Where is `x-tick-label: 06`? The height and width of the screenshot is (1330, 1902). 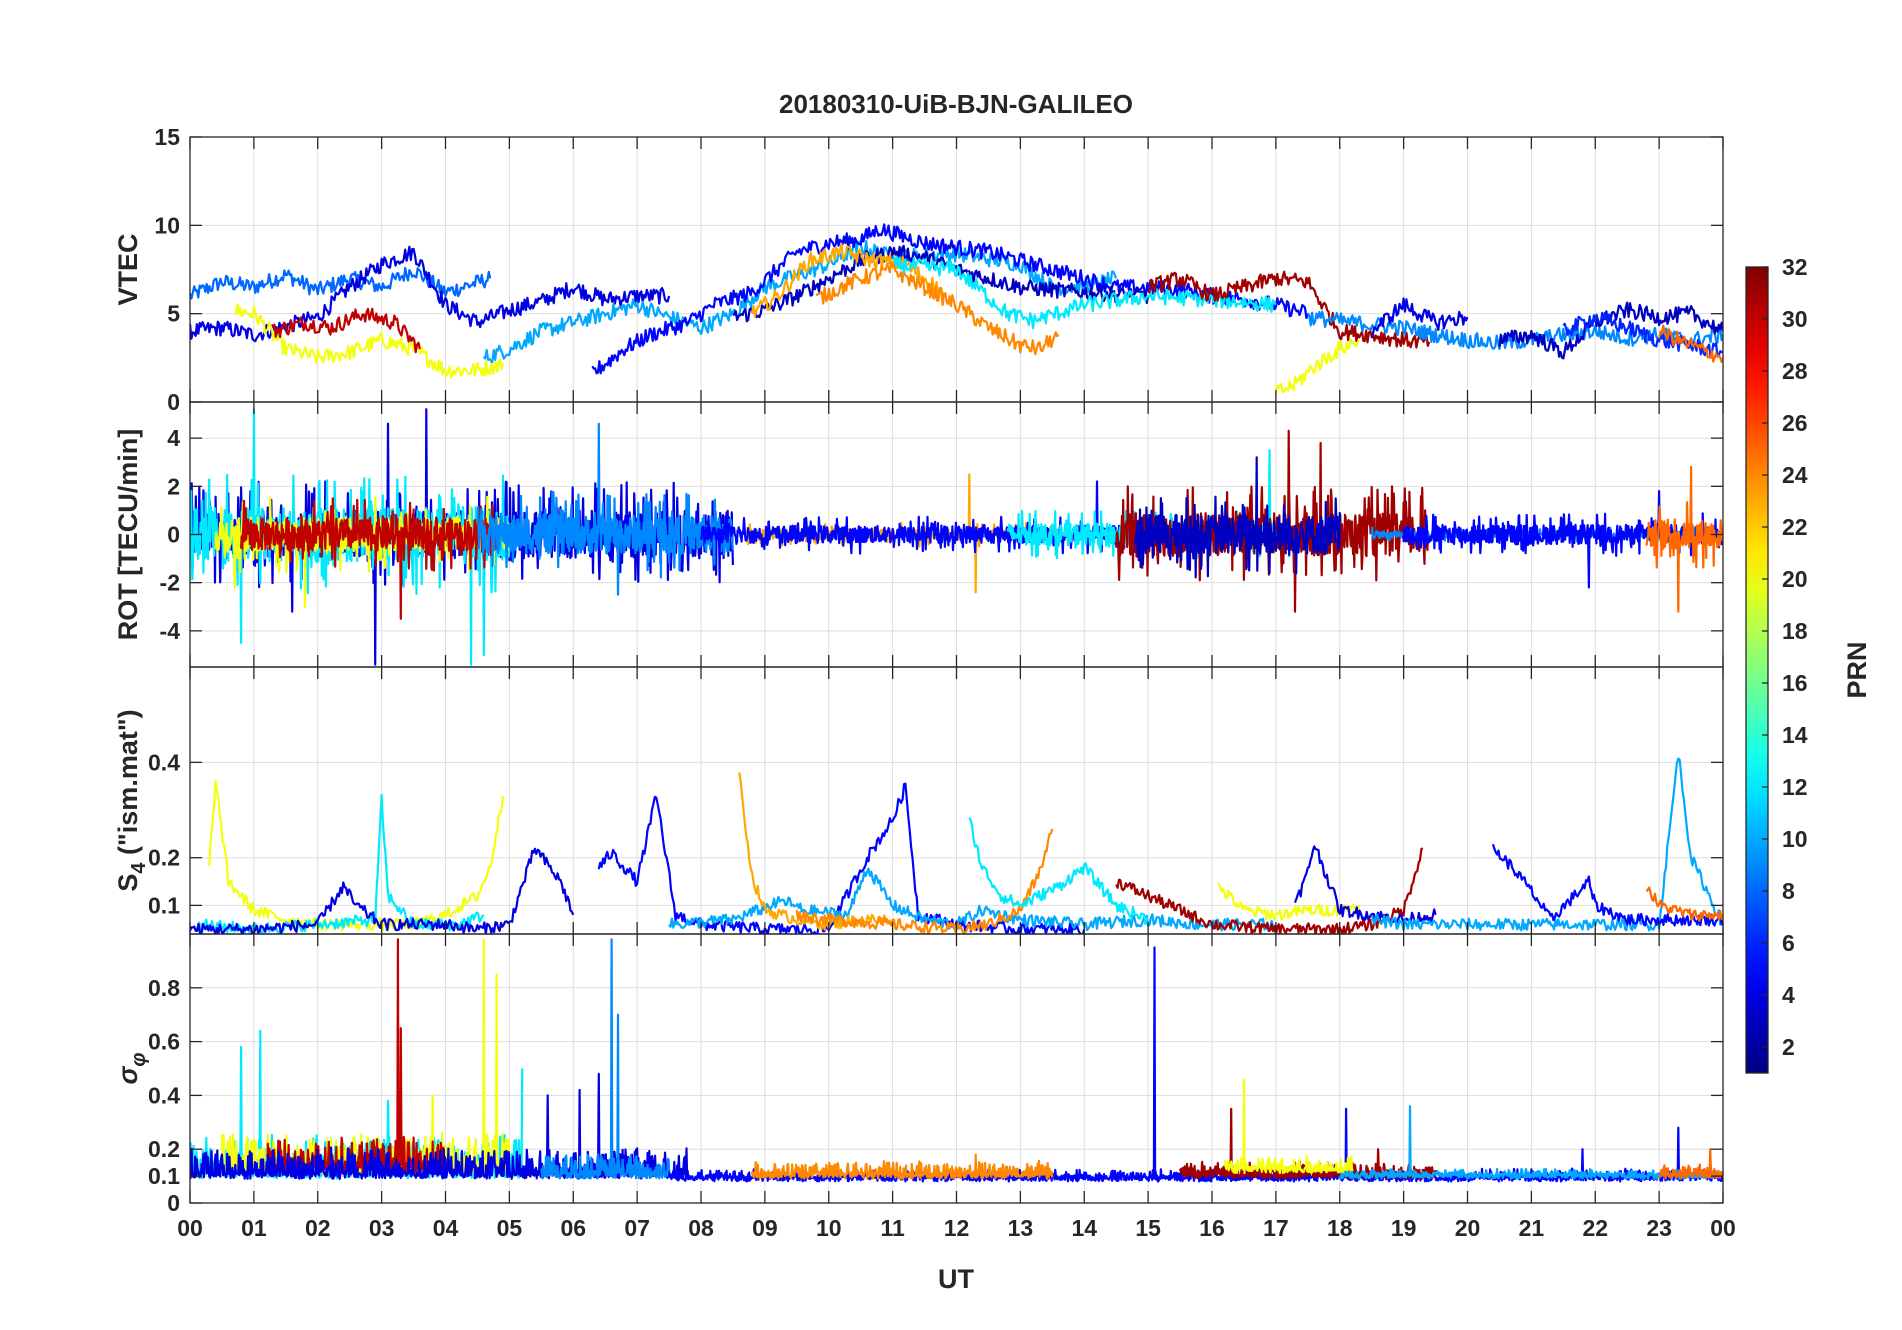
x-tick-label: 06 is located at coordinates (573, 1228).